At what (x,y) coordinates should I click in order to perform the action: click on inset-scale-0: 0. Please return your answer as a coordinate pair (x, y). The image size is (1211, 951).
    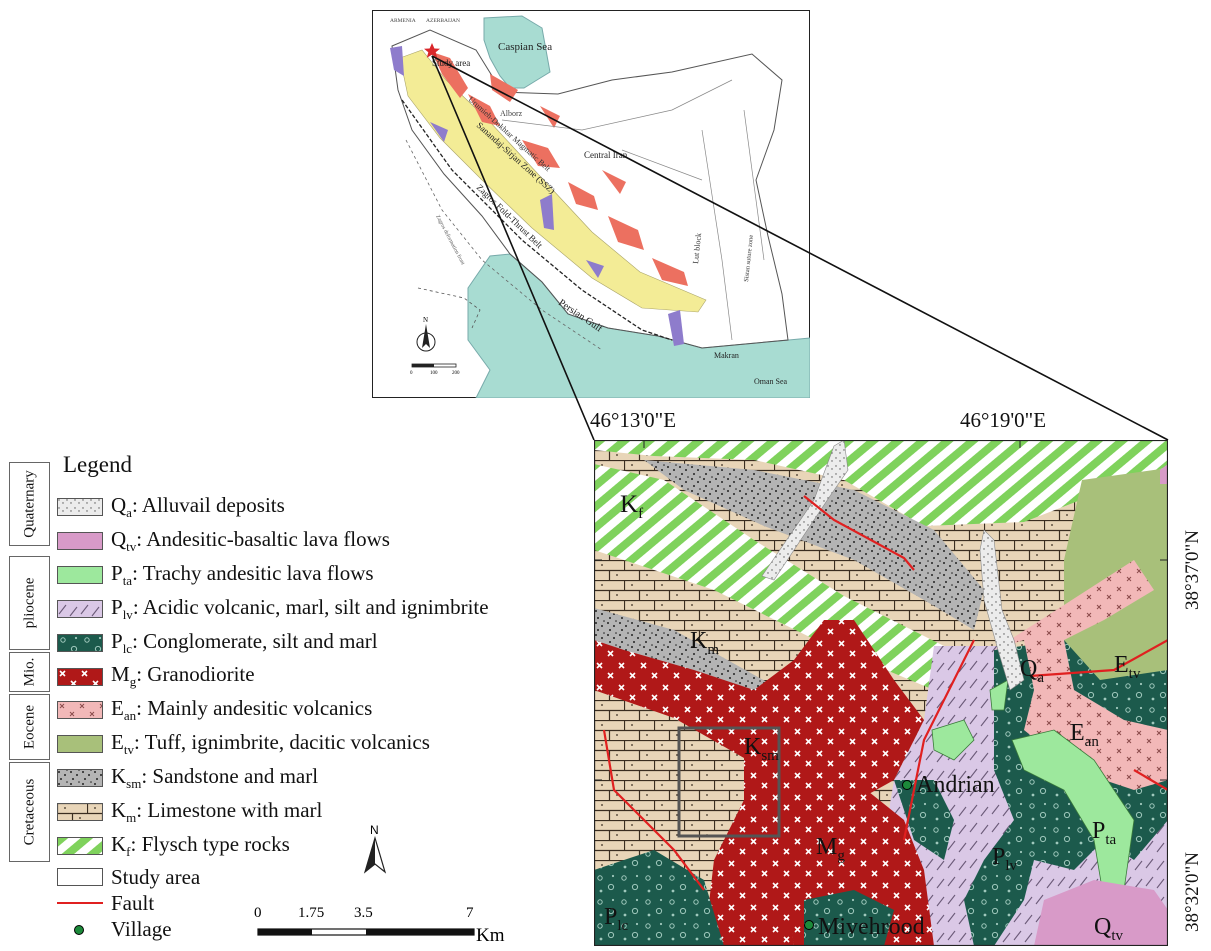
    Looking at the image, I should click on (411, 373).